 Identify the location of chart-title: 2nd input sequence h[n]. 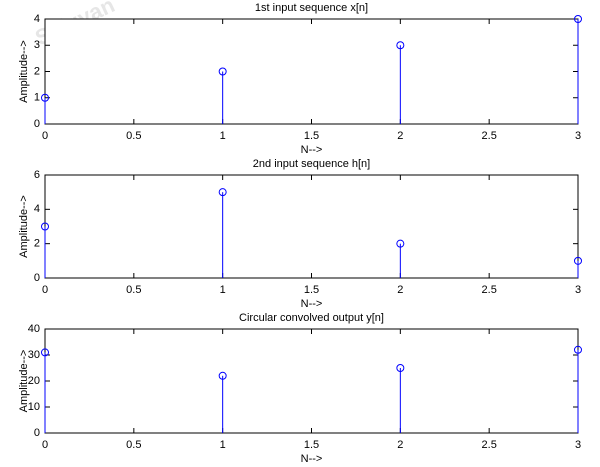
(311, 164).